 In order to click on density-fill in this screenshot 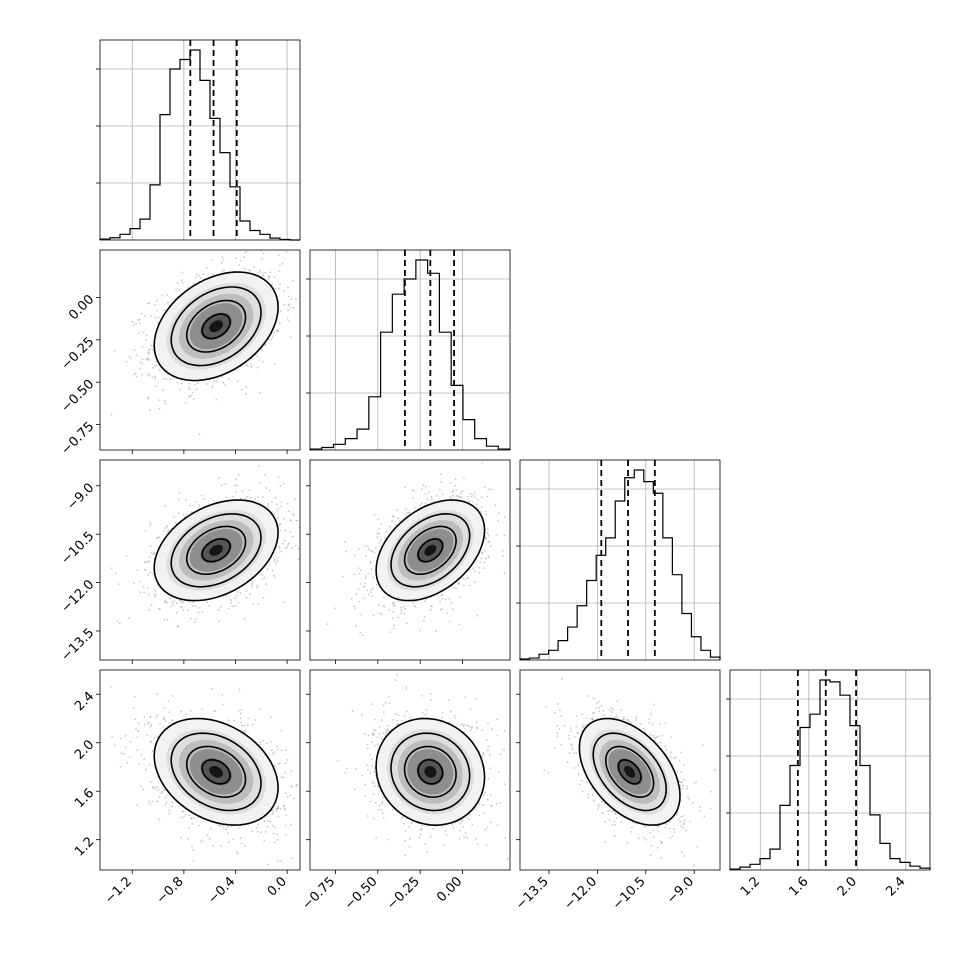, I will do `click(216, 326)`.